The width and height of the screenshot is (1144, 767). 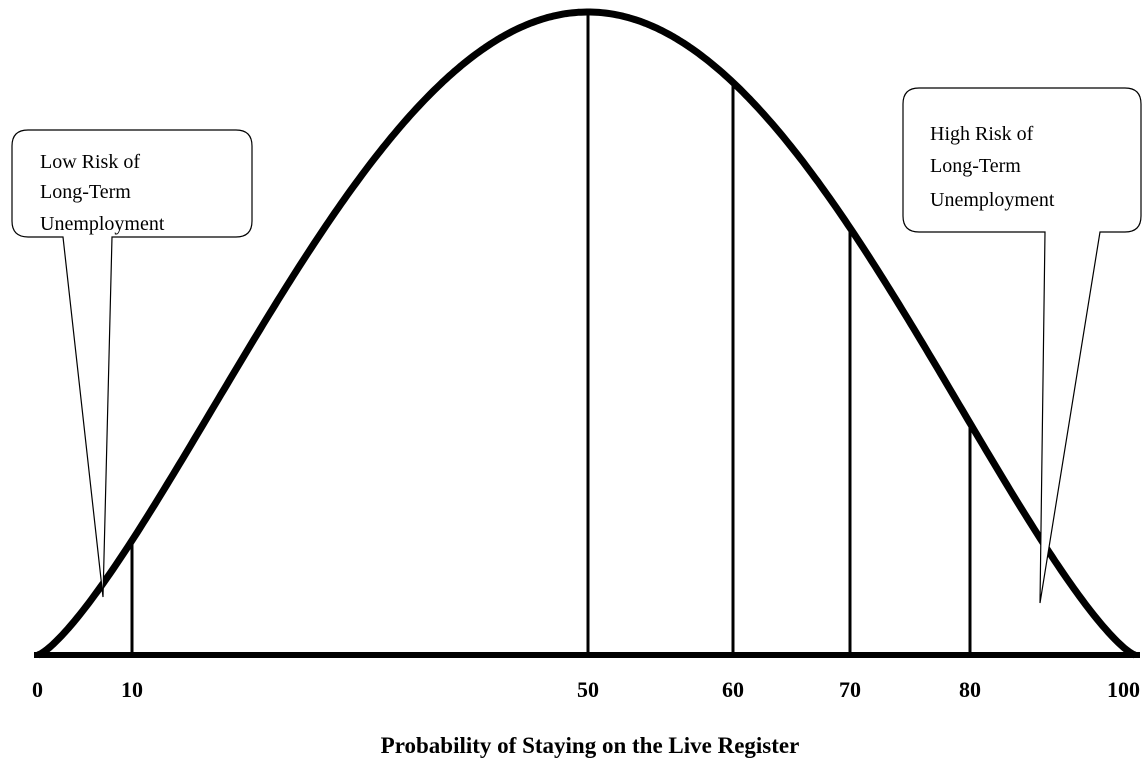 What do you see at coordinates (850, 689) in the screenshot?
I see `tick-label: 70` at bounding box center [850, 689].